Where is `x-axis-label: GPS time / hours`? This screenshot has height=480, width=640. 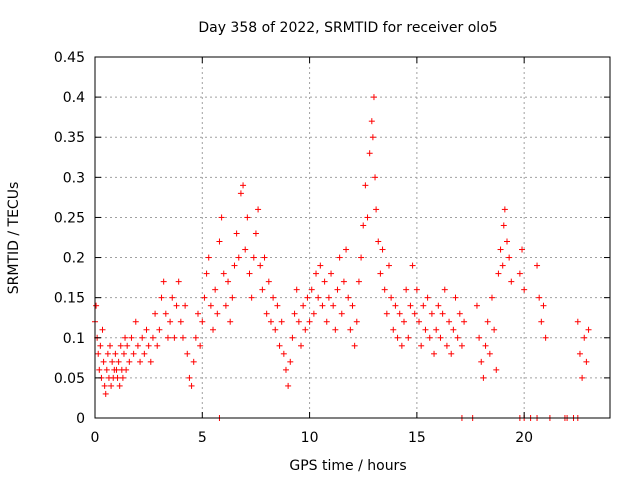 x-axis-label: GPS time / hours is located at coordinates (347, 466).